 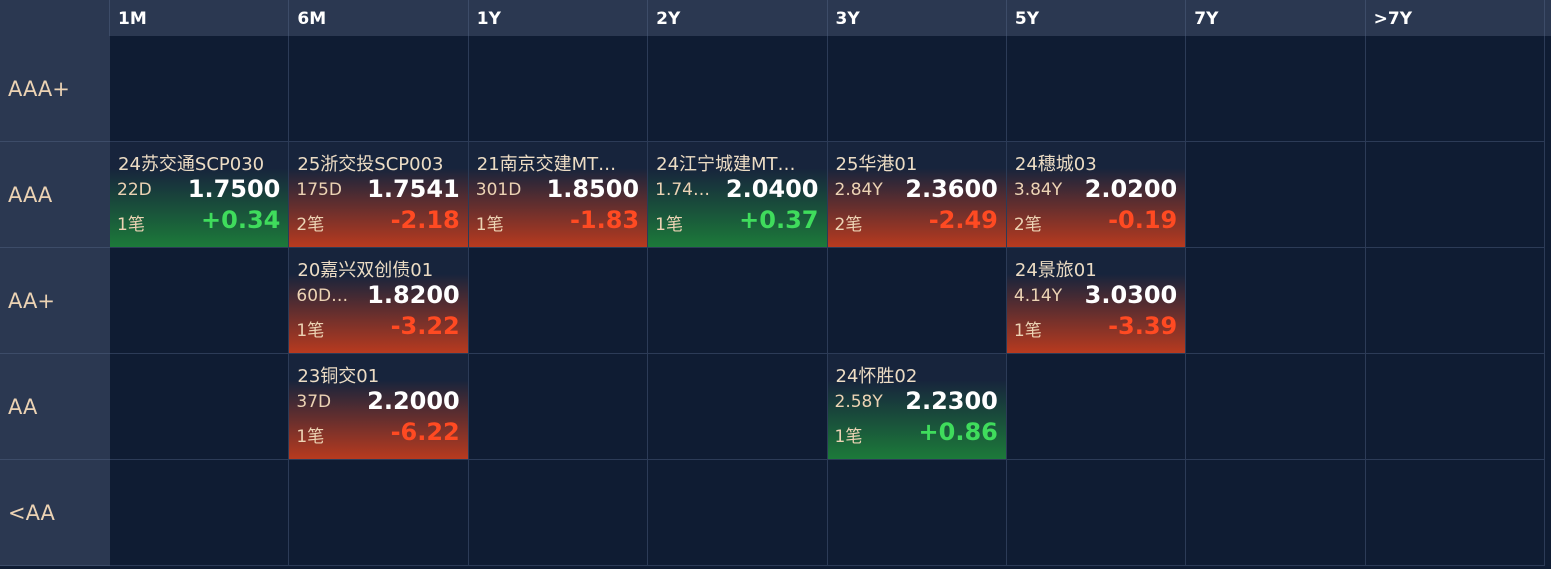 I want to click on grid-cell: 24景旅01 4.14Y 3.0300 1笔 -3.39, so click(x=1096, y=301).